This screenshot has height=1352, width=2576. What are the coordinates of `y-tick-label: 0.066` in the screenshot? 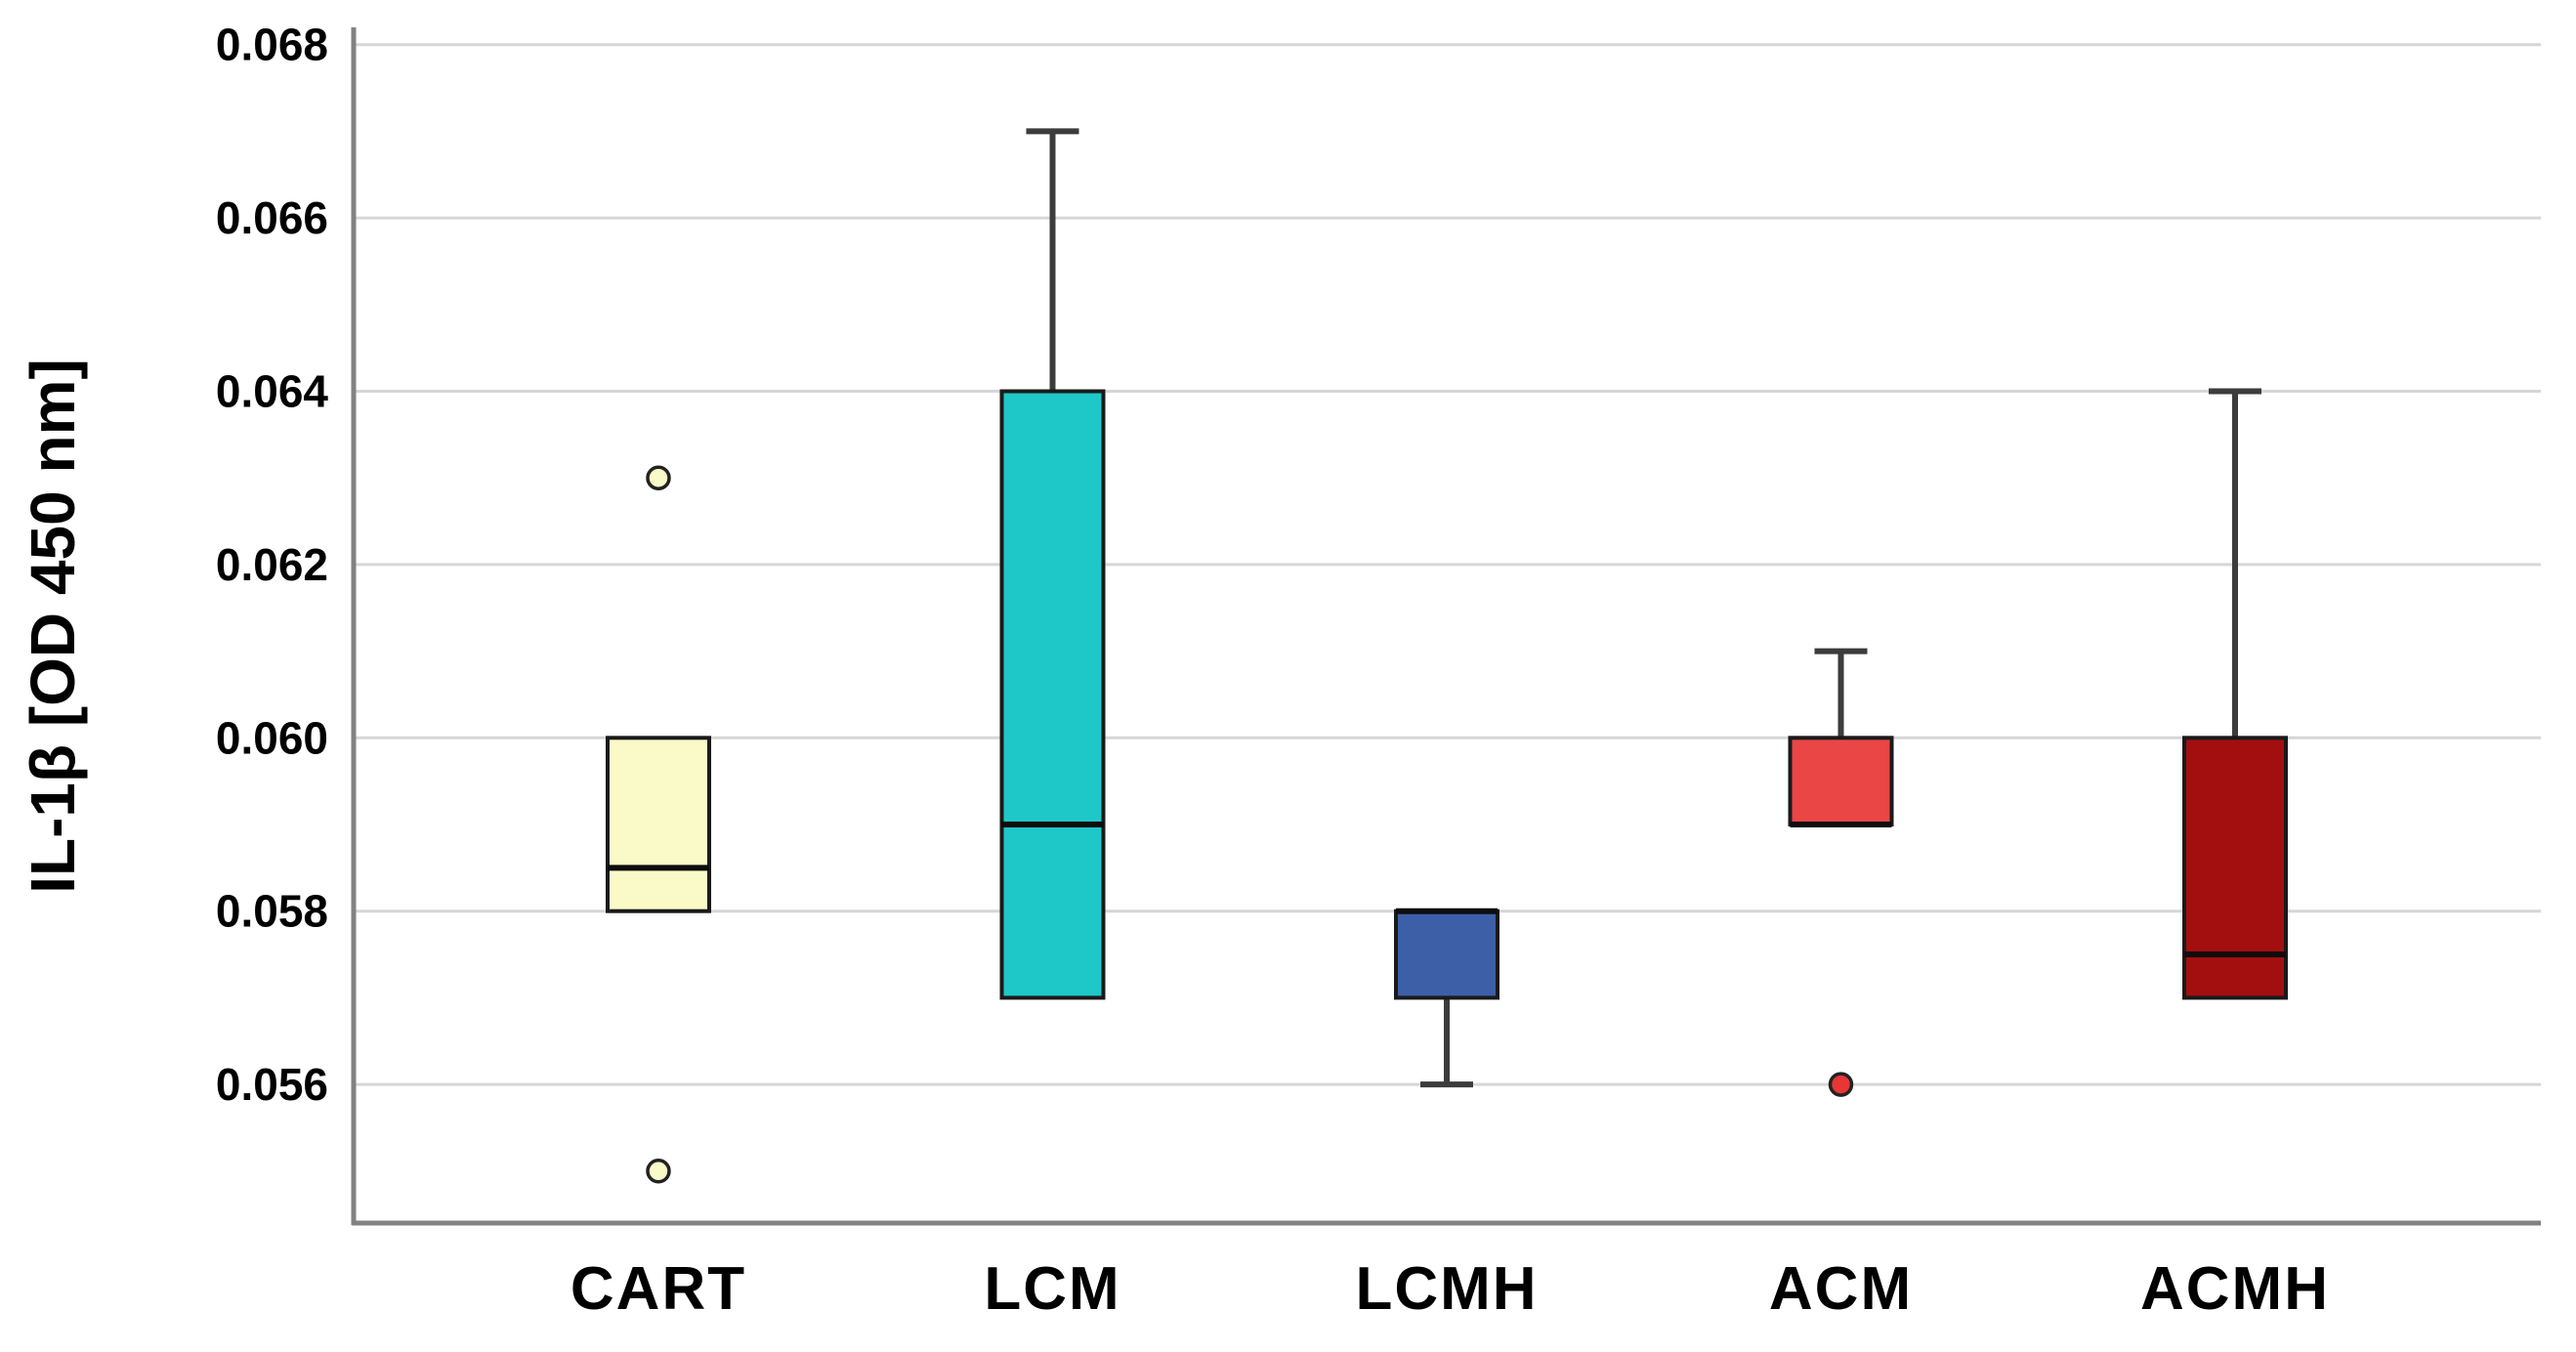 It's located at (272, 217).